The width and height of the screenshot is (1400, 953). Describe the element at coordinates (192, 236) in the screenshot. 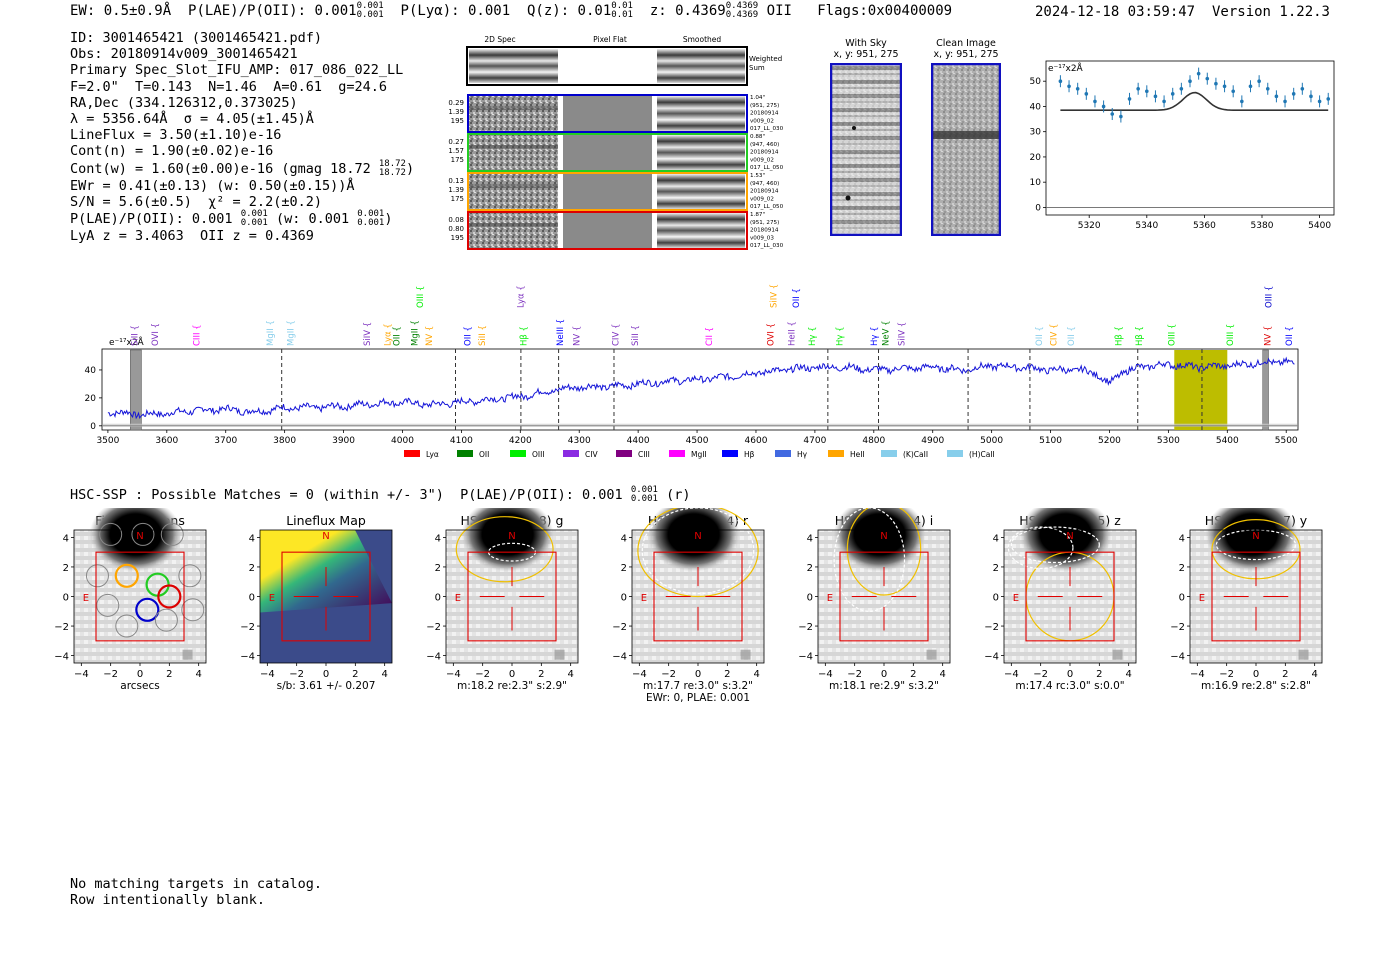

I see `info-lya-oii: LyA z = 3.4063 OII z = 0.4369` at that location.